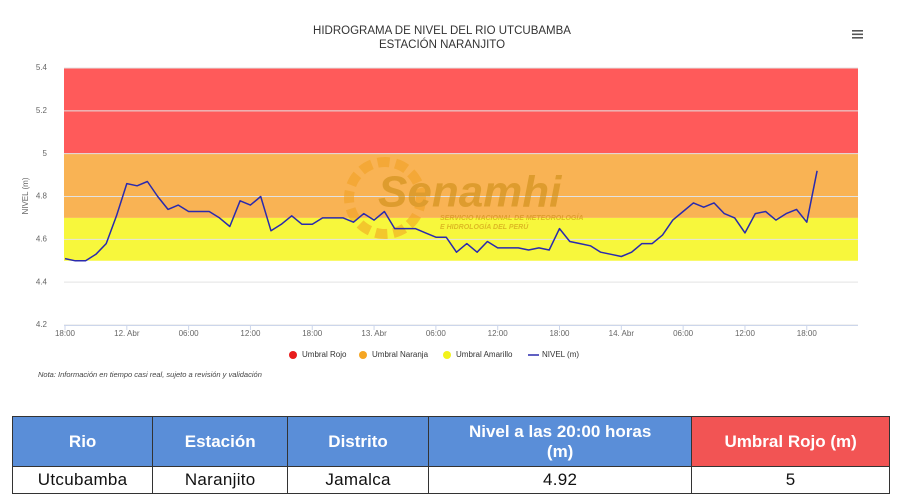 This screenshot has width=902, height=502. Describe the element at coordinates (400, 354) in the screenshot. I see `legend-label: Umbral Naranja` at that location.